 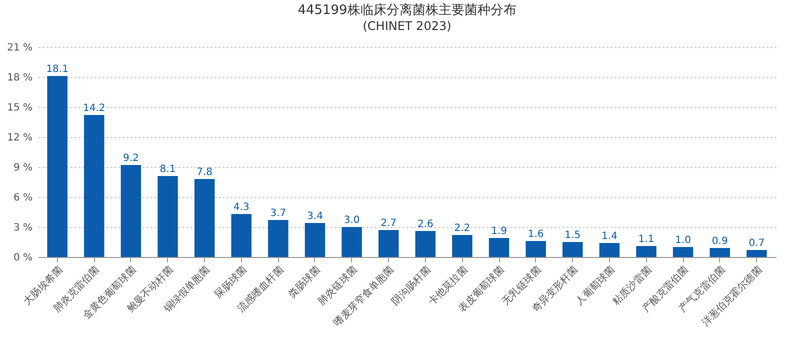 What do you see at coordinates (22, 228) in the screenshot?
I see `y-tick-label: 3 %` at bounding box center [22, 228].